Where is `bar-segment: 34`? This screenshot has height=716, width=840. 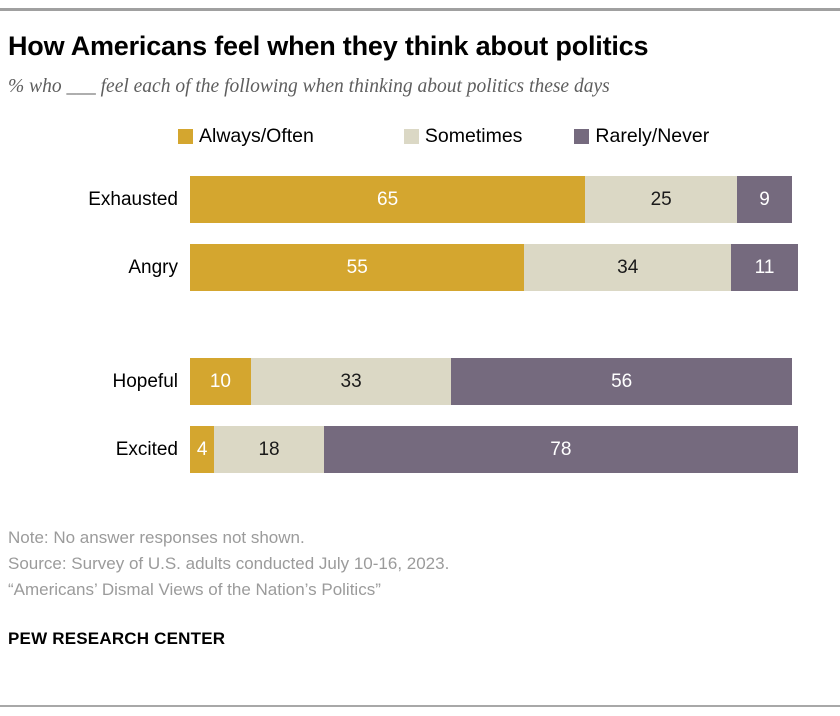 bar-segment: 34 is located at coordinates (628, 267).